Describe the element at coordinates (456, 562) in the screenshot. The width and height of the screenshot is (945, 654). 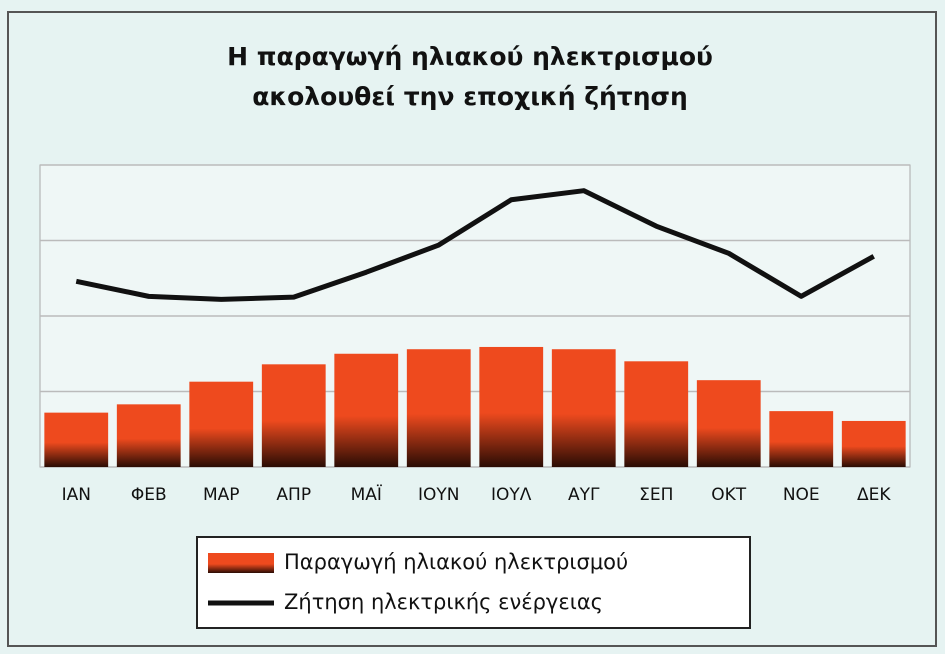
I see `legend-label: Παραγωγή ηλιακού ηλεκτρισμού` at that location.